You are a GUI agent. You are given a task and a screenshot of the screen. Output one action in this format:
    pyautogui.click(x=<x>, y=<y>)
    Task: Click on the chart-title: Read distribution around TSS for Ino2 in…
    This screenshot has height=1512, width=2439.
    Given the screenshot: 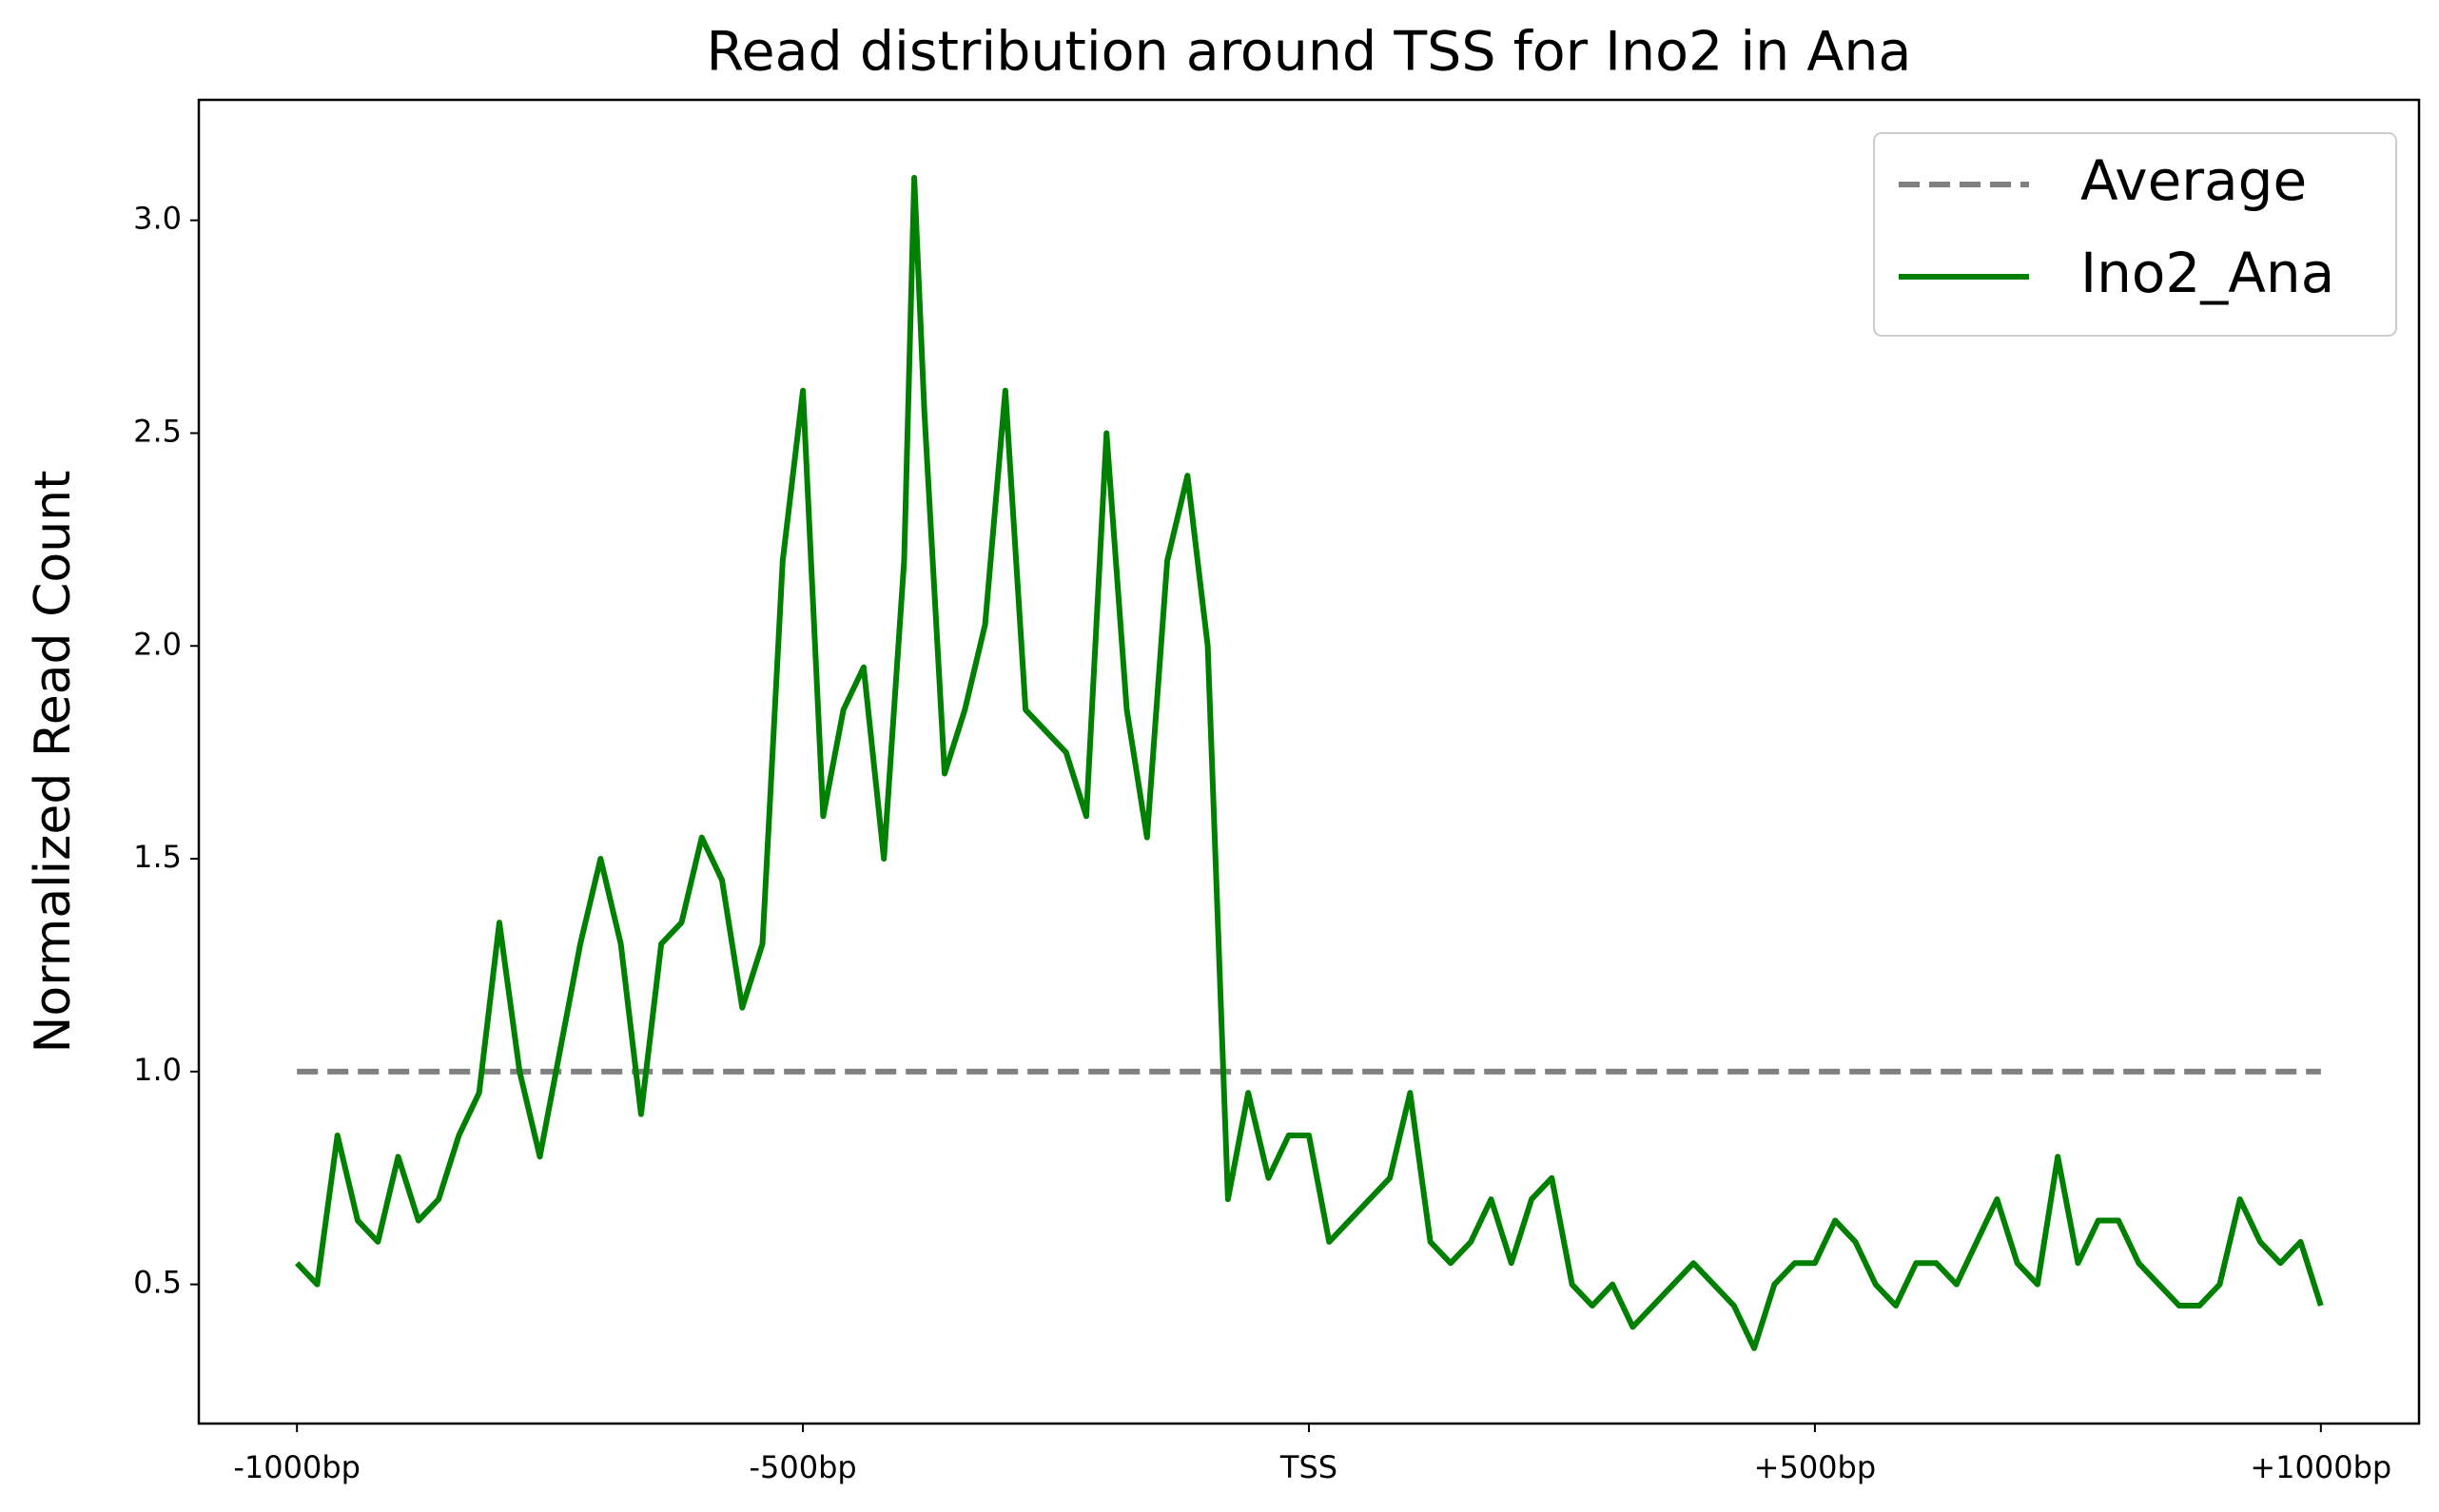 What is the action you would take?
    pyautogui.click(x=1309, y=52)
    